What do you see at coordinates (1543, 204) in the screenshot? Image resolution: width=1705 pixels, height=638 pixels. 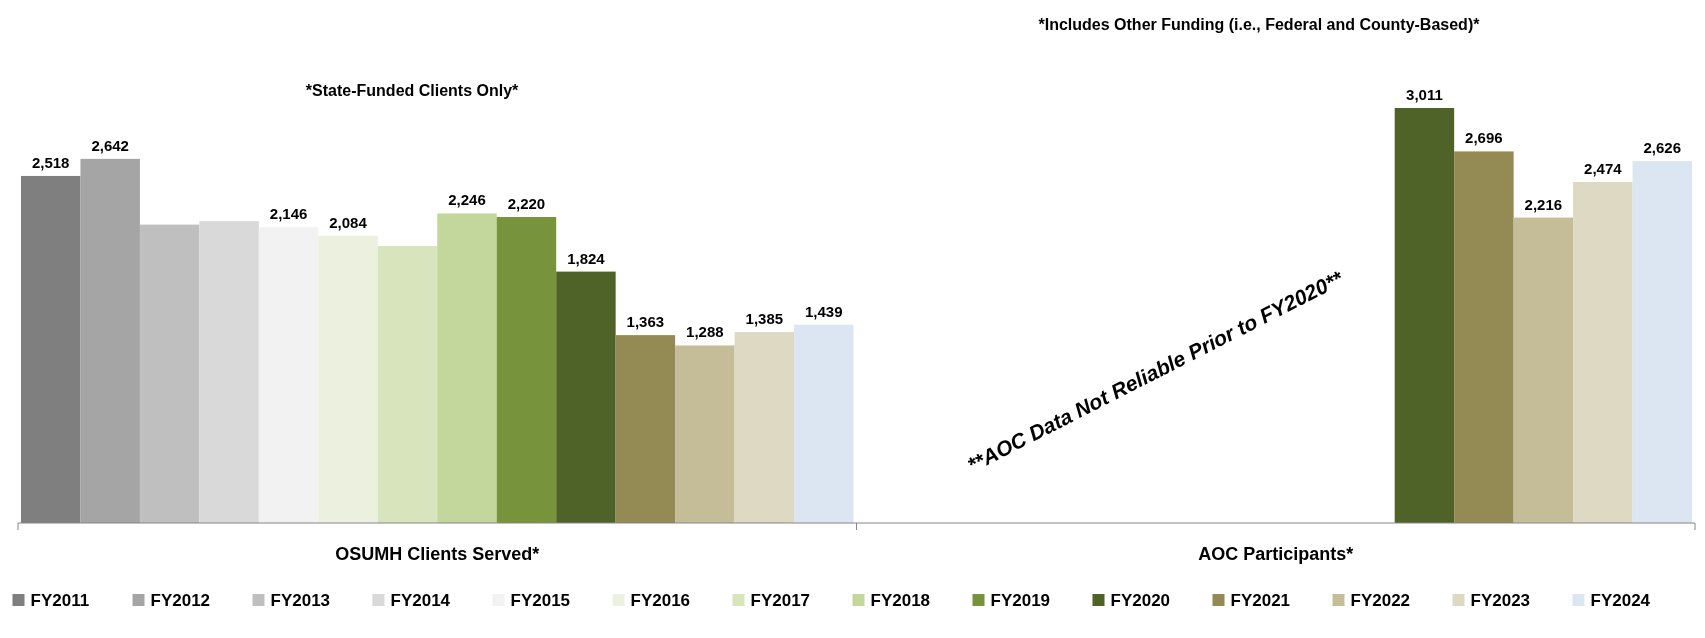 I see `data-label: 2,216` at bounding box center [1543, 204].